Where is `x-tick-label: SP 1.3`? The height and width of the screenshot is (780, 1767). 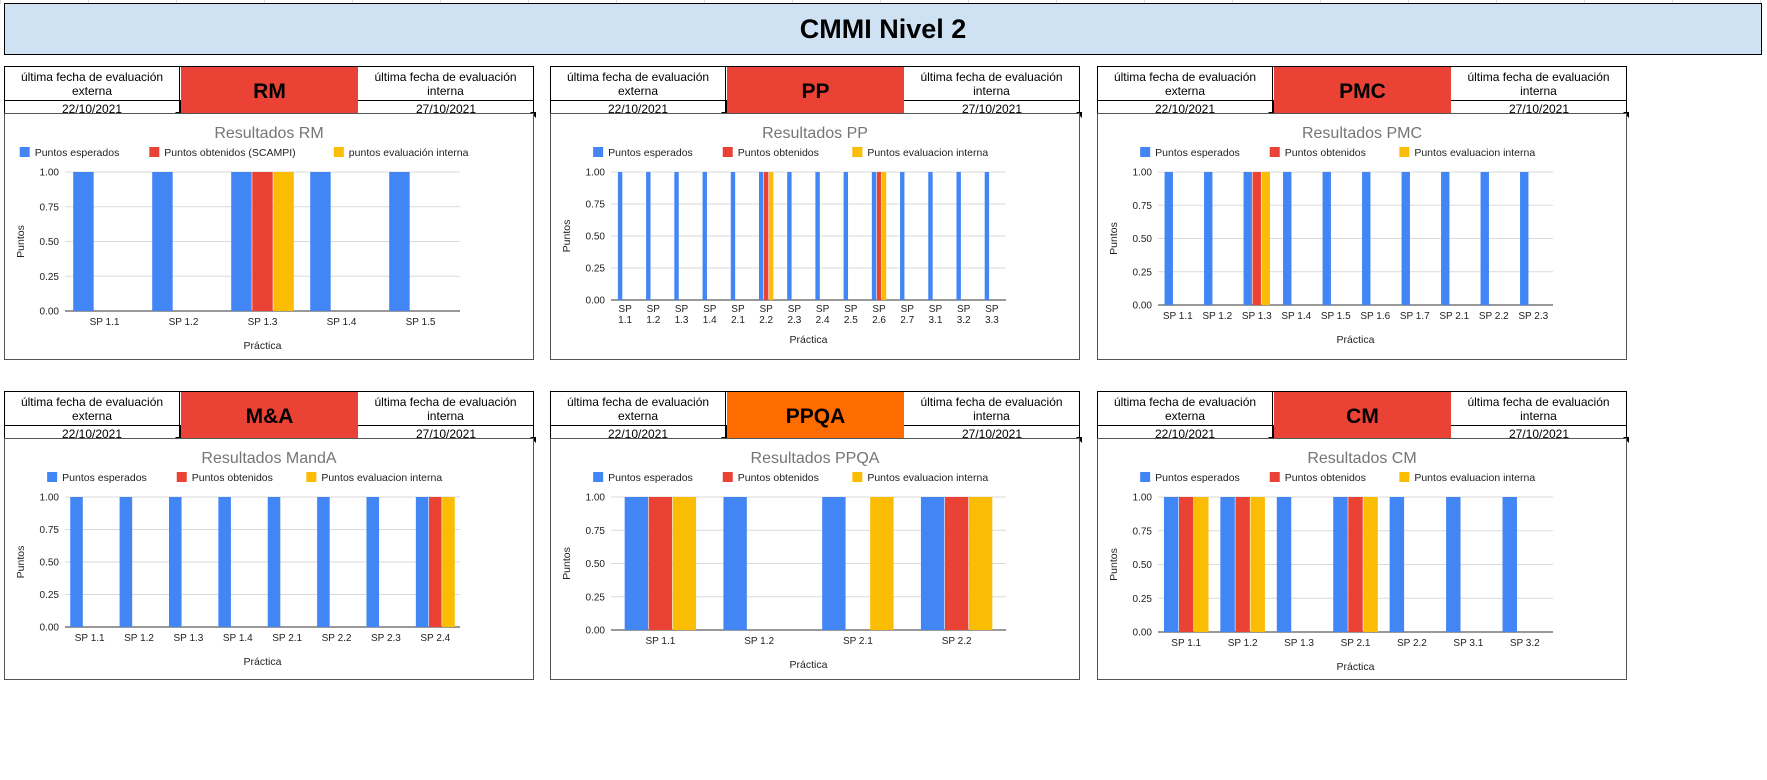
x-tick-label: SP 1.3 is located at coordinates (1257, 316).